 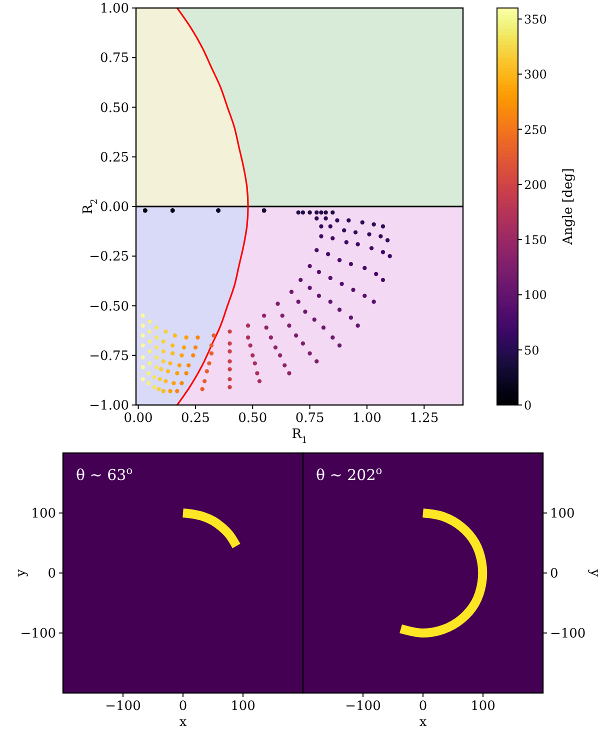 I want to click on x-axis-title: R$_{1}$, so click(x=300, y=436).